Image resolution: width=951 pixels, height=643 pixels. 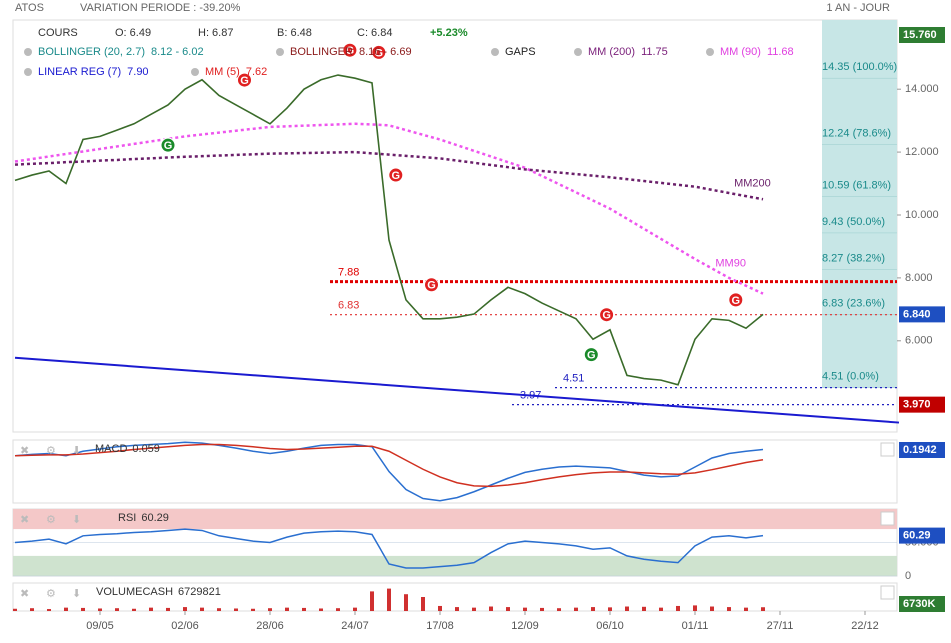 I want to click on indicator-name: MM (5), so click(x=222, y=72).